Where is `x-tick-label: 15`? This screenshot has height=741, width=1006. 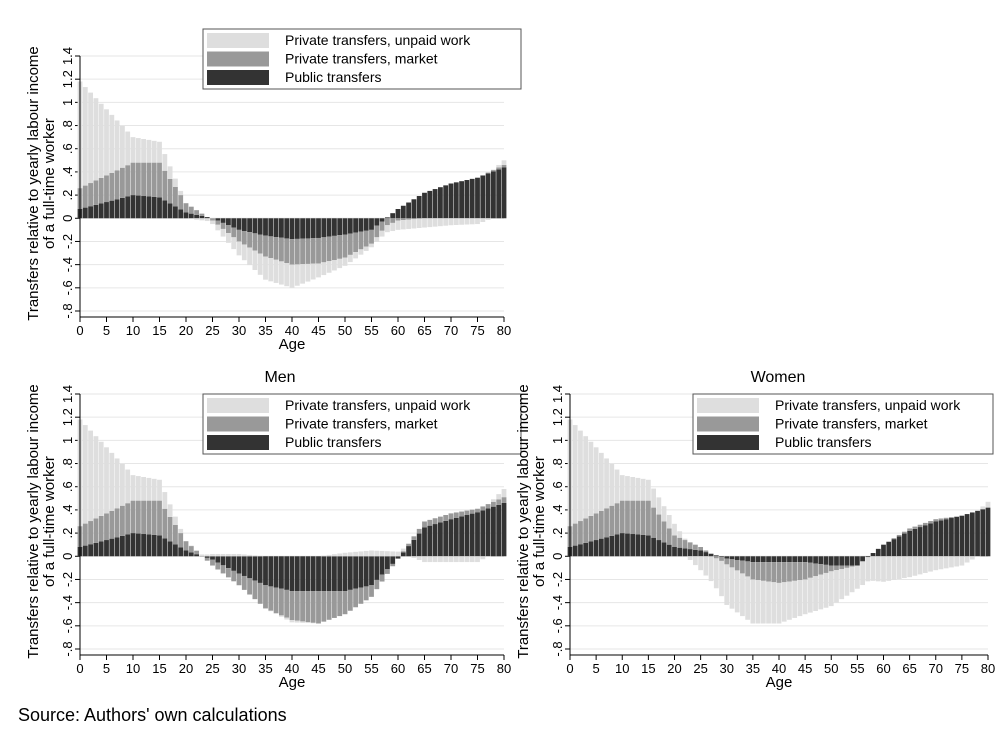 x-tick-label: 15 is located at coordinates (648, 668).